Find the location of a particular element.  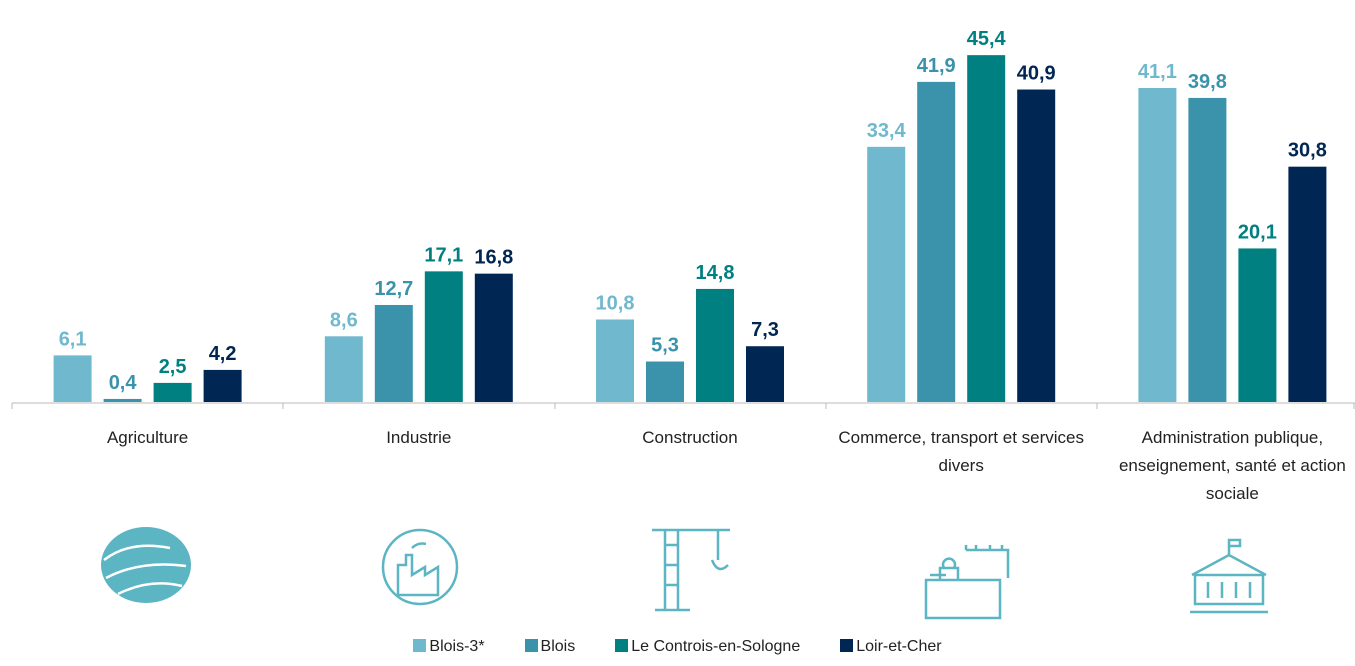

legend-item: Le Controis-en-Sologne is located at coordinates (707, 647).